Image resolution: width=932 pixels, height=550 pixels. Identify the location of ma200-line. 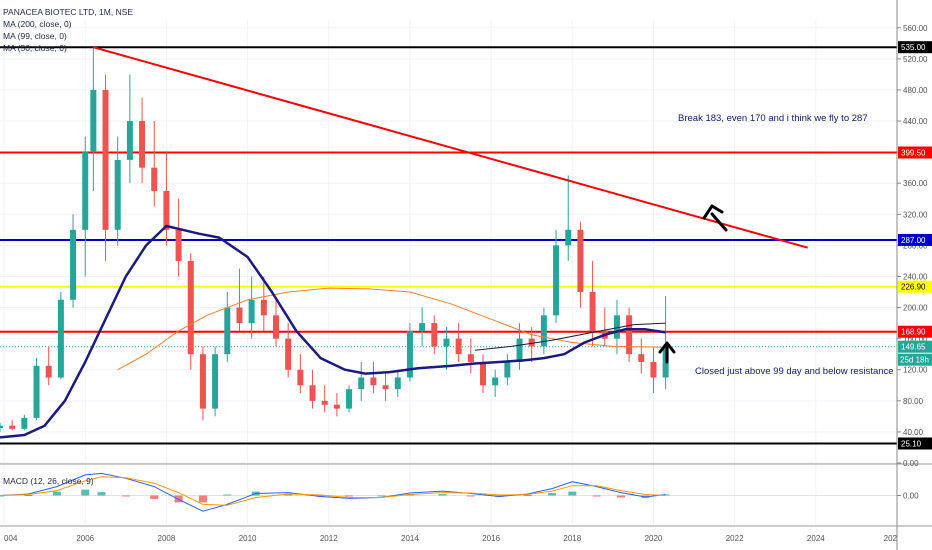
(570, 336).